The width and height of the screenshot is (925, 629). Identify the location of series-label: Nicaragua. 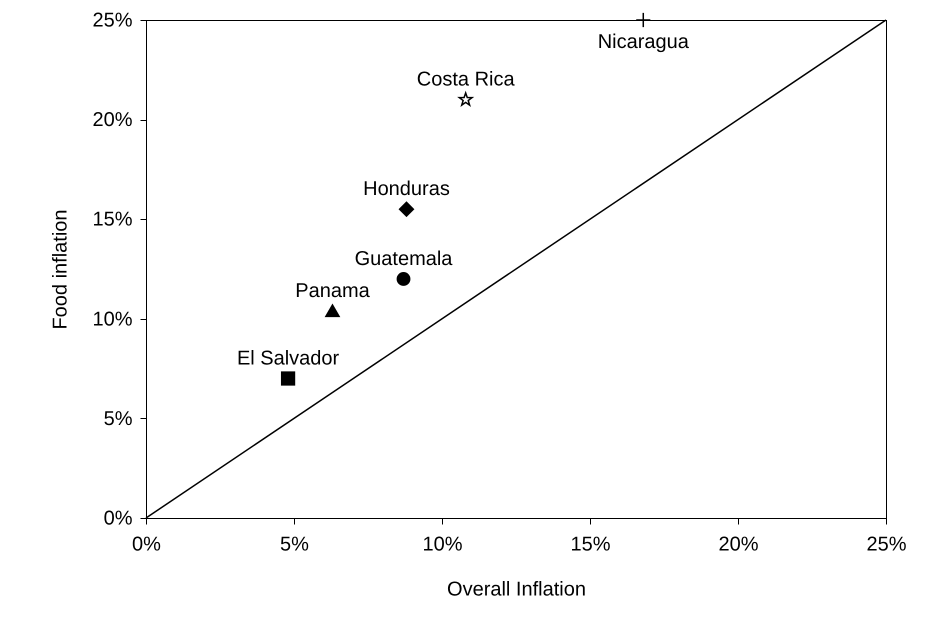
(644, 42).